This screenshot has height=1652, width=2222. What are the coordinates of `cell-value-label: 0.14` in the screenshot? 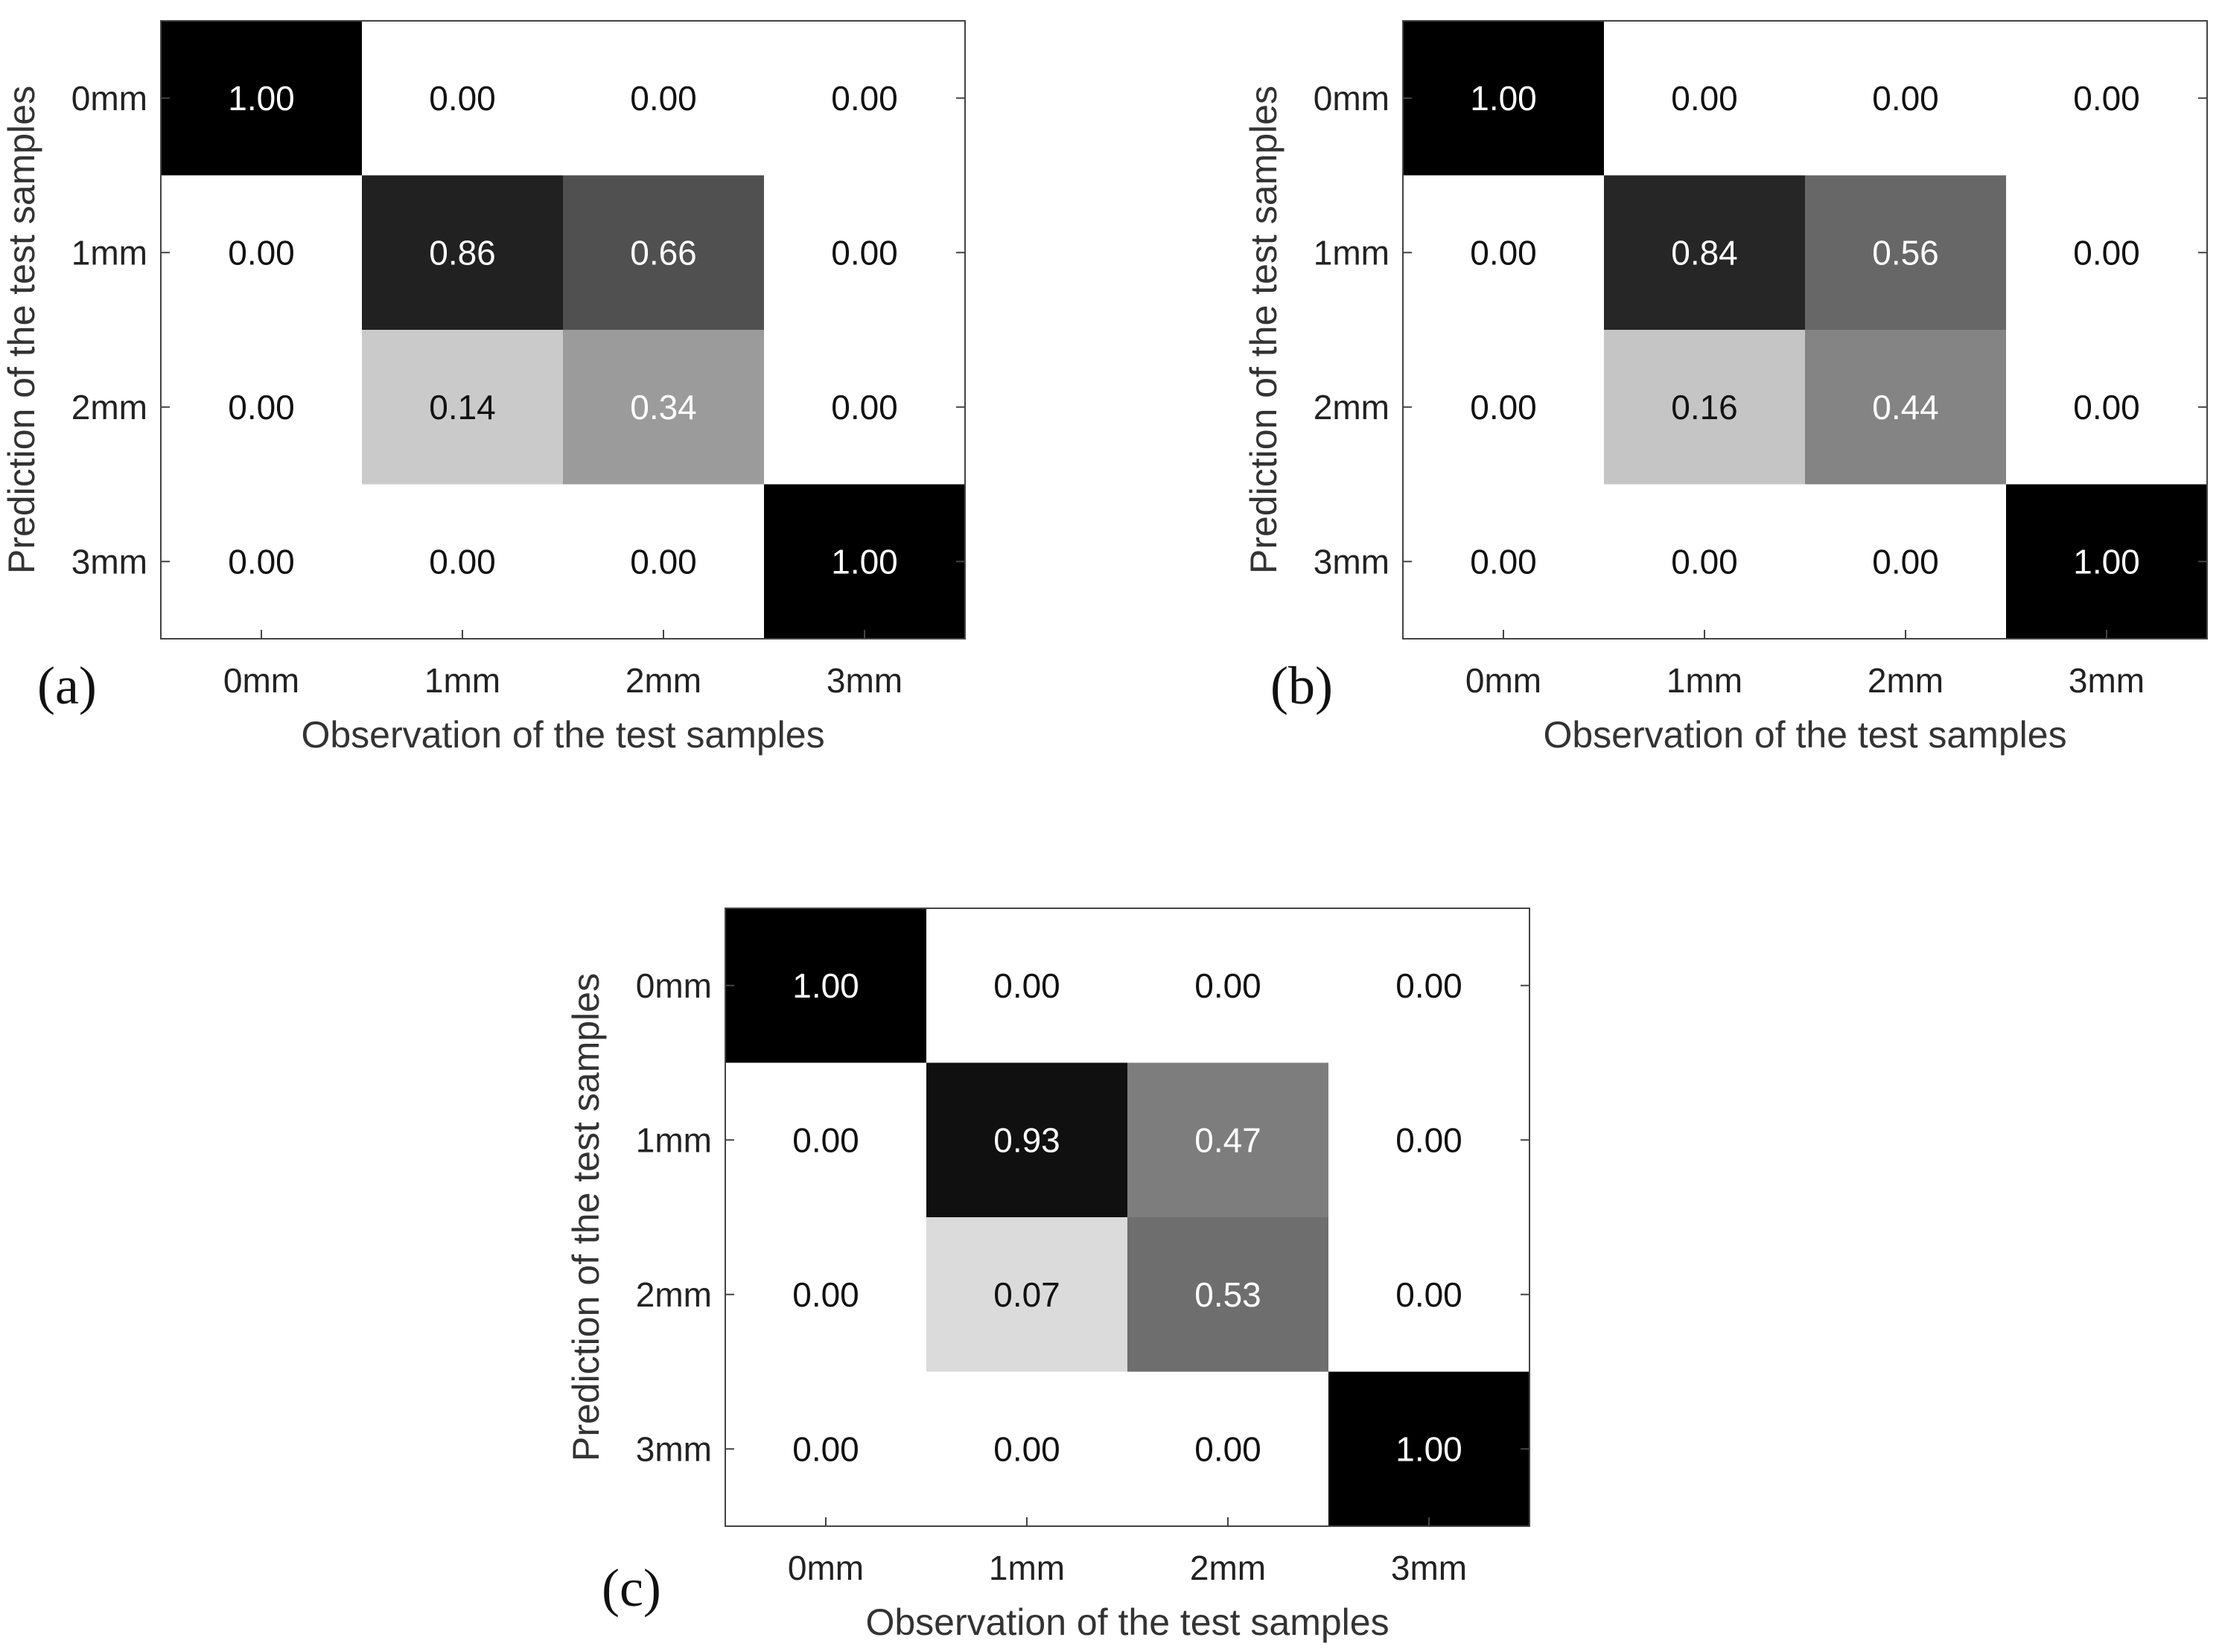 It's located at (462, 407).